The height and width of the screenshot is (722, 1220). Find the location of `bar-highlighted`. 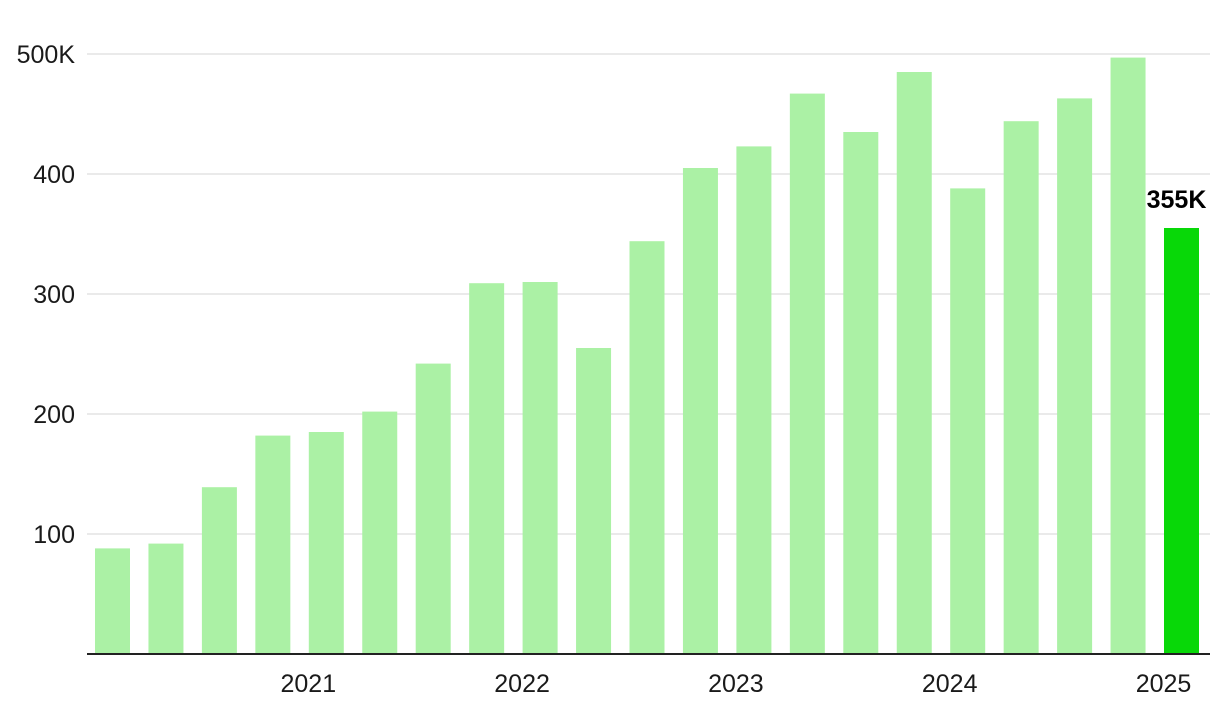

bar-highlighted is located at coordinates (1181, 441).